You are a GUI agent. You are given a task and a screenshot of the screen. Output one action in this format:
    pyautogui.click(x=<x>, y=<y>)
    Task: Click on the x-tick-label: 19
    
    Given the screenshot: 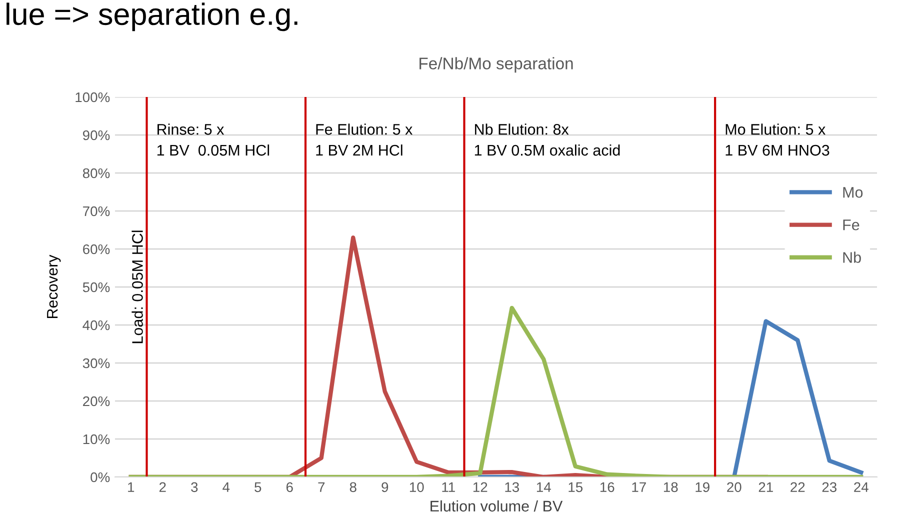 What is the action you would take?
    pyautogui.click(x=703, y=487)
    